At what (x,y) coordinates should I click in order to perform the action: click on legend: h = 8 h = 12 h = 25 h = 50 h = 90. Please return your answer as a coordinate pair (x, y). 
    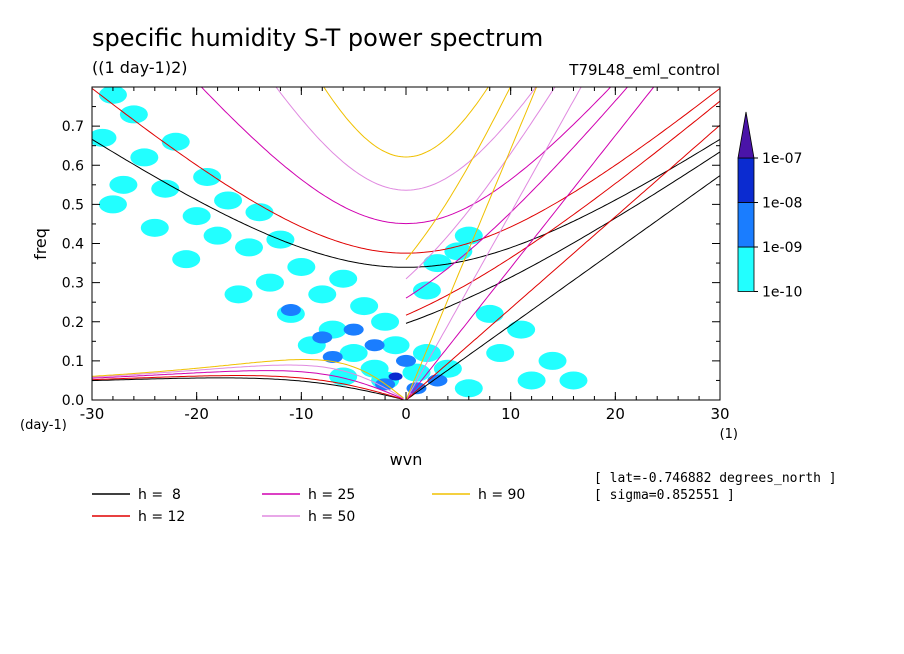
    Looking at the image, I should click on (308, 506).